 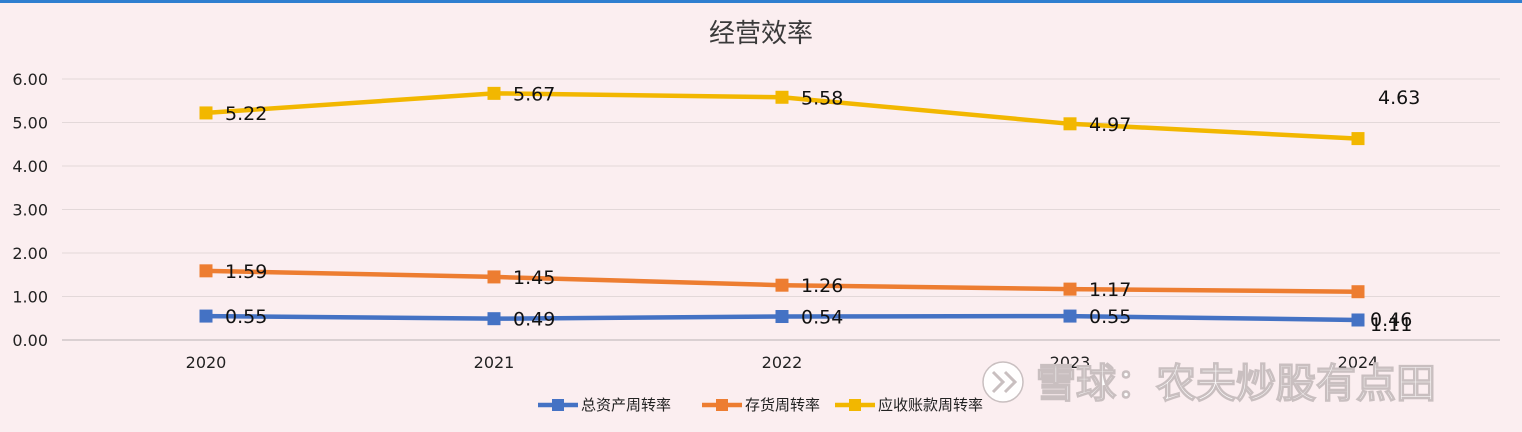 What do you see at coordinates (30, 79) in the screenshot?
I see `y-tick-label: 6.00` at bounding box center [30, 79].